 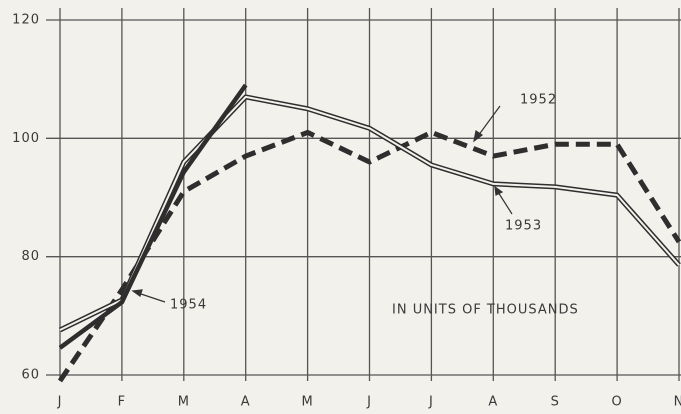 I want to click on y-tick-label: 120, so click(x=26, y=20).